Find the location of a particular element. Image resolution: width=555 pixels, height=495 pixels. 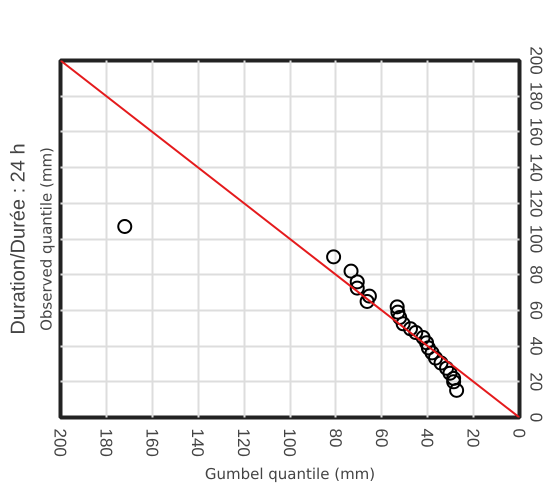

x-tick-label: 160 is located at coordinates (152, 442).